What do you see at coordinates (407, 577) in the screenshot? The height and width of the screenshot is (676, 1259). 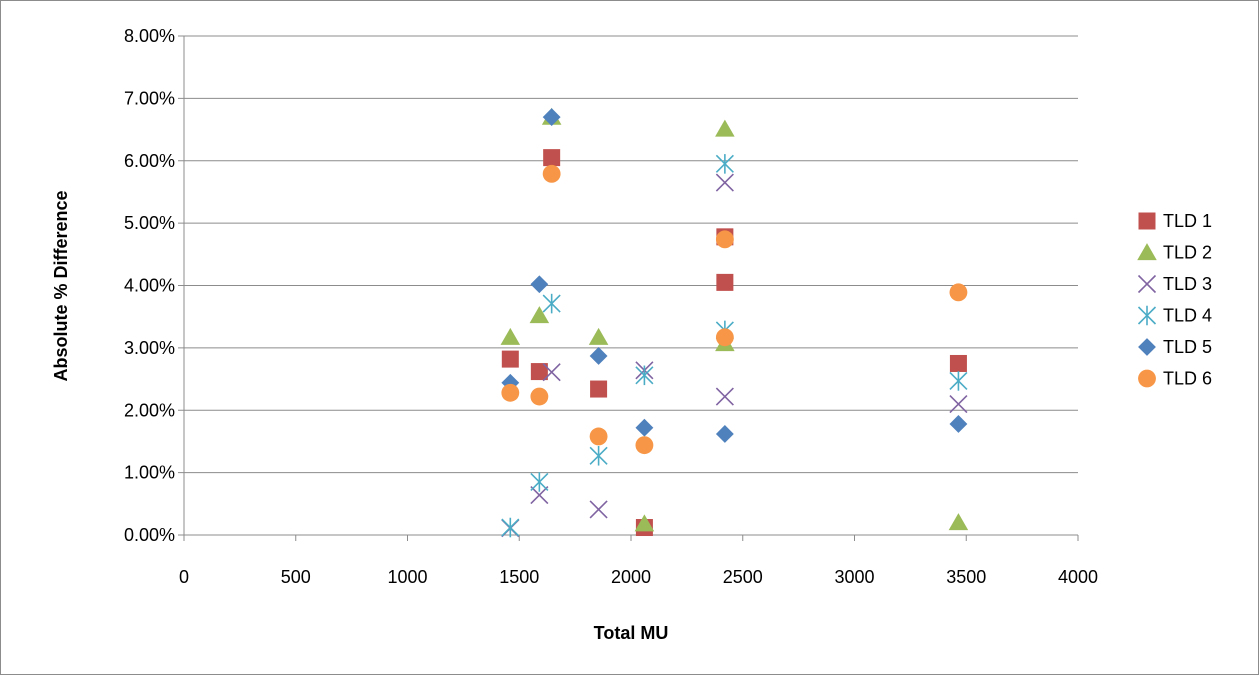 I see `x-tick-label: 1000` at bounding box center [407, 577].